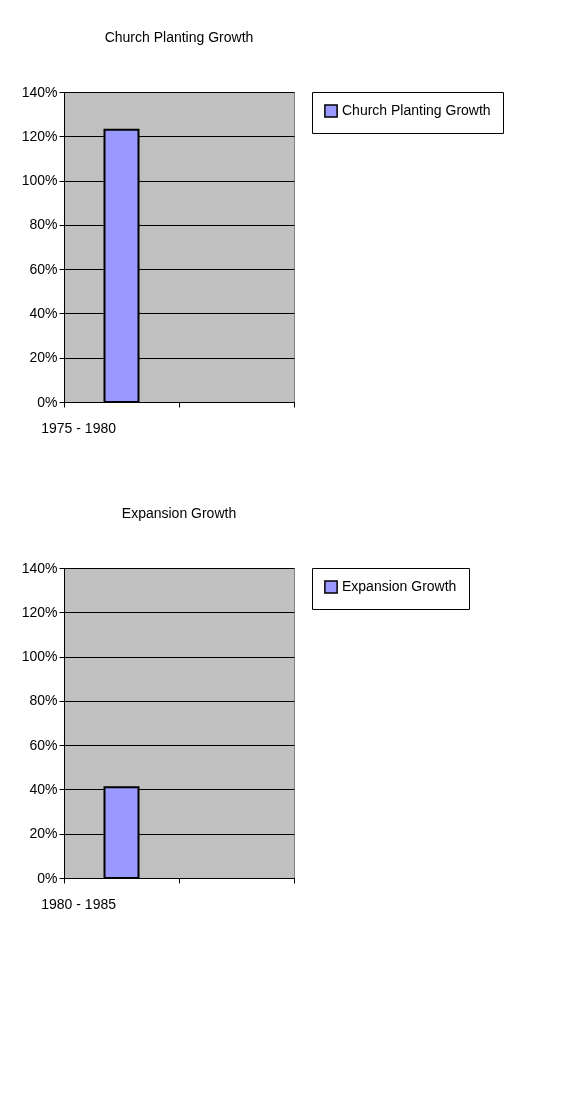  Describe the element at coordinates (416, 110) in the screenshot. I see `legend-label: Church Planting Growth` at that location.